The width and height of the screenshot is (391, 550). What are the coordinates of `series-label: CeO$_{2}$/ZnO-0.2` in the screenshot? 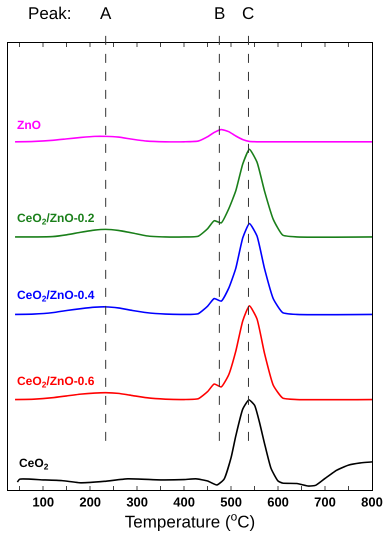 It's located at (56, 219).